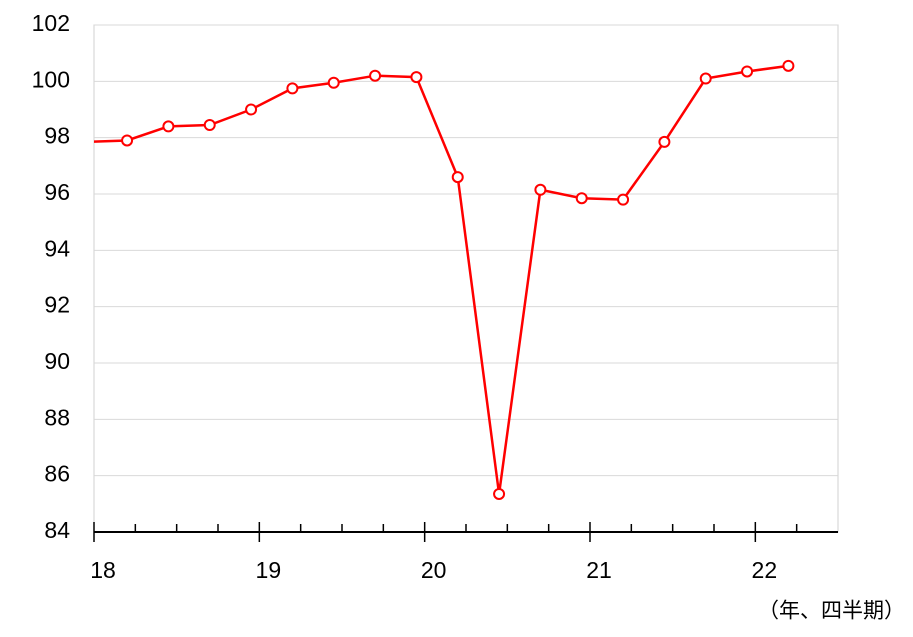  What do you see at coordinates (269, 570) in the screenshot?
I see `x-tick-label: 19` at bounding box center [269, 570].